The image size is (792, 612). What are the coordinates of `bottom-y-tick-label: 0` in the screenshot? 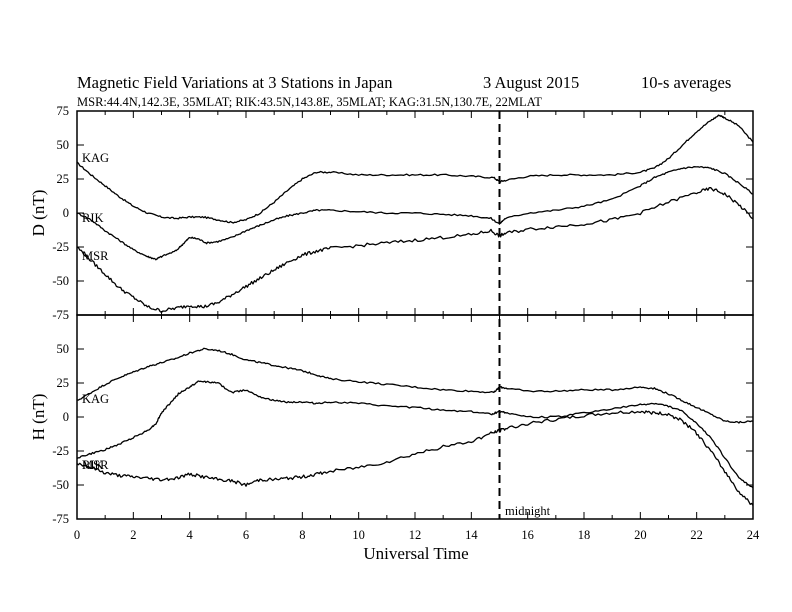 It's located at (66, 417).